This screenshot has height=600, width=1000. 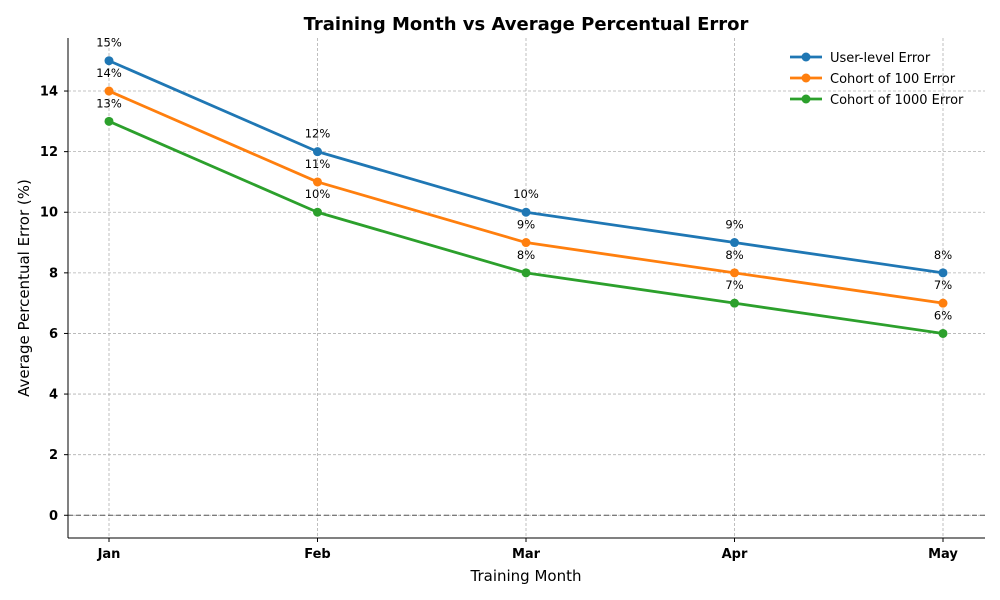 What do you see at coordinates (880, 58) in the screenshot?
I see `legend-label: User-level Error` at bounding box center [880, 58].